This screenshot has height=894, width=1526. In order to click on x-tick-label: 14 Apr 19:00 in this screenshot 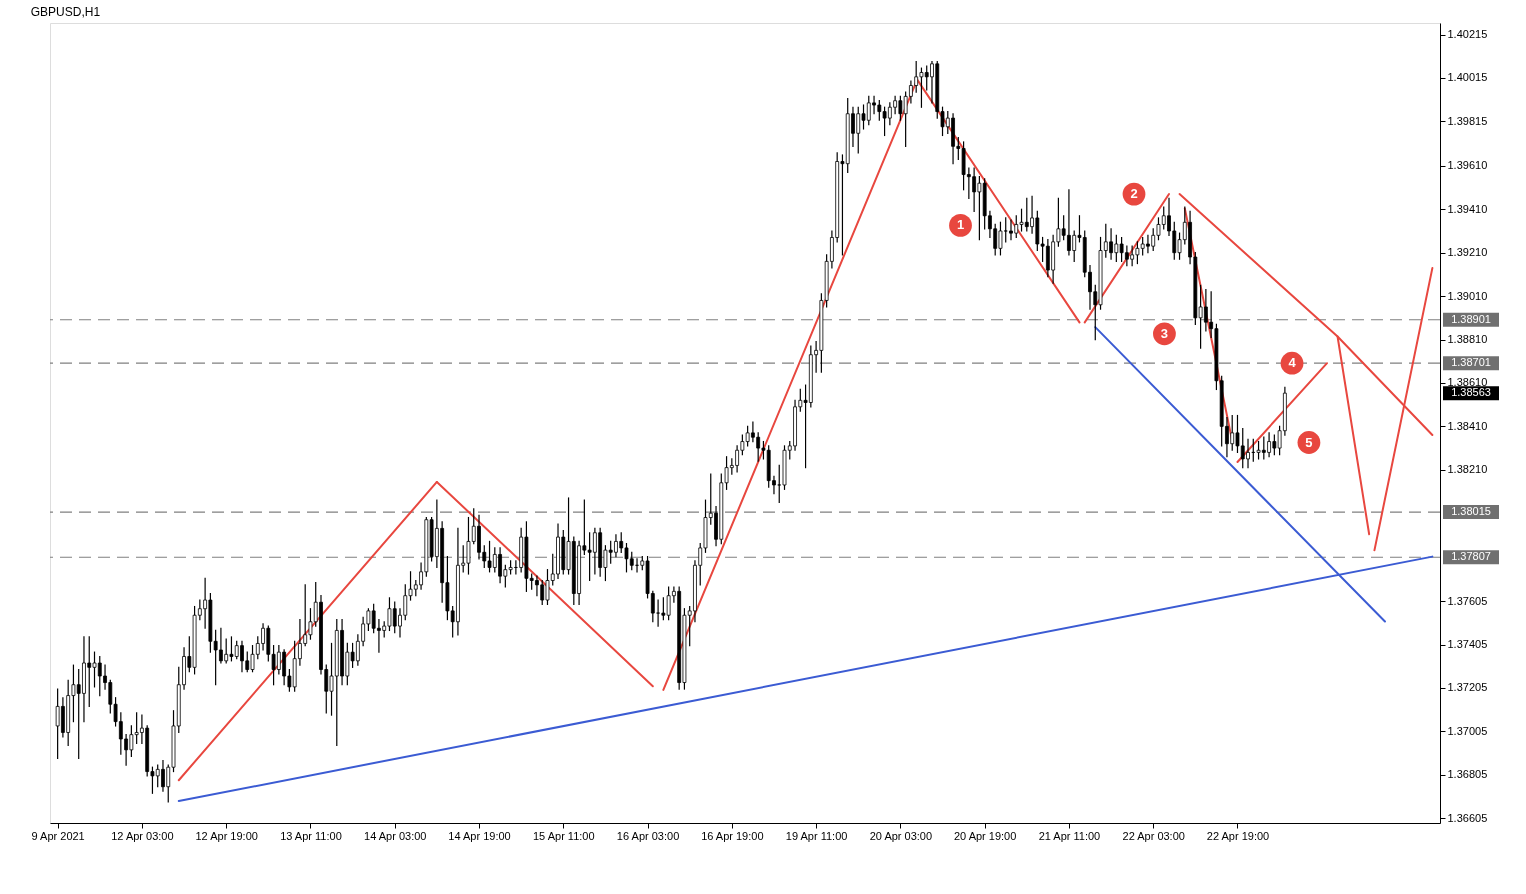, I will do `click(479, 835)`.